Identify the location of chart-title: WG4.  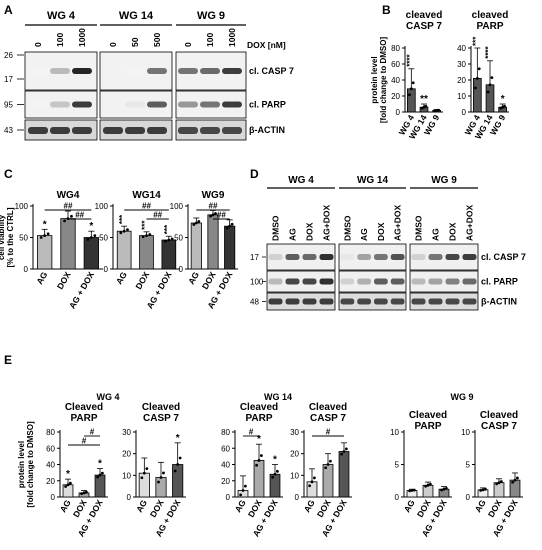
(68, 195).